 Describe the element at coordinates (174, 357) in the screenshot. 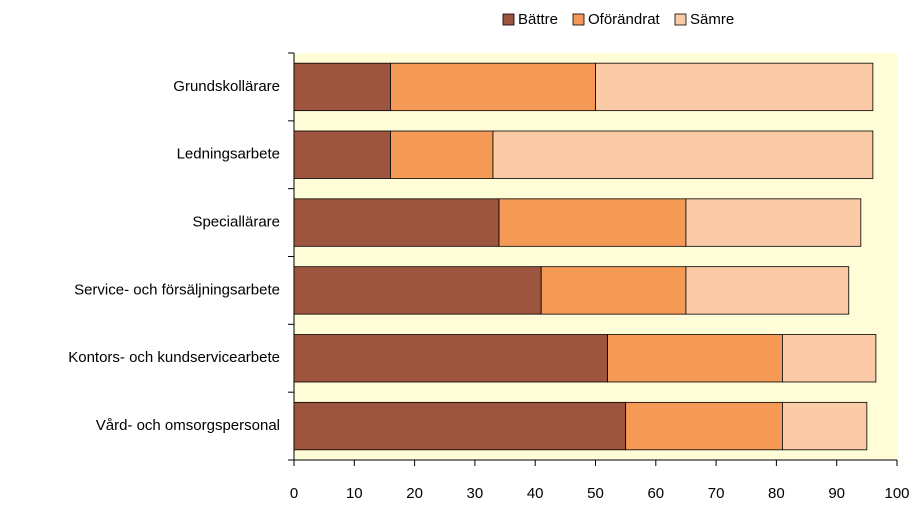

I see `y-tick-label: Kontors- och kundservicearbete` at that location.